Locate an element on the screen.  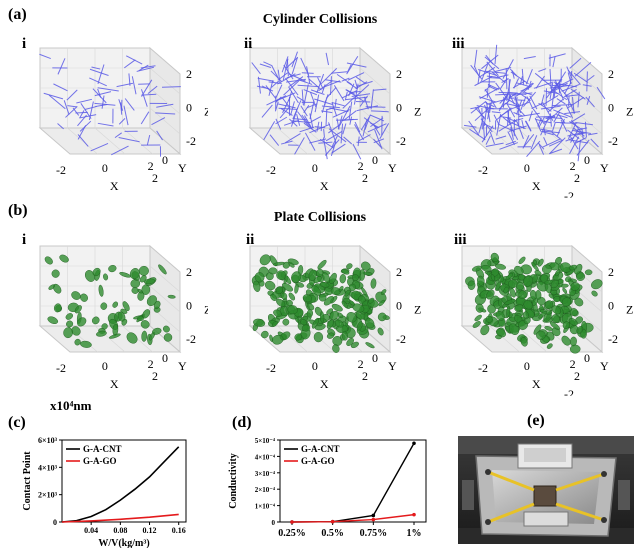
panel-b-title: Plate Collisions is located at coordinates (320, 217).